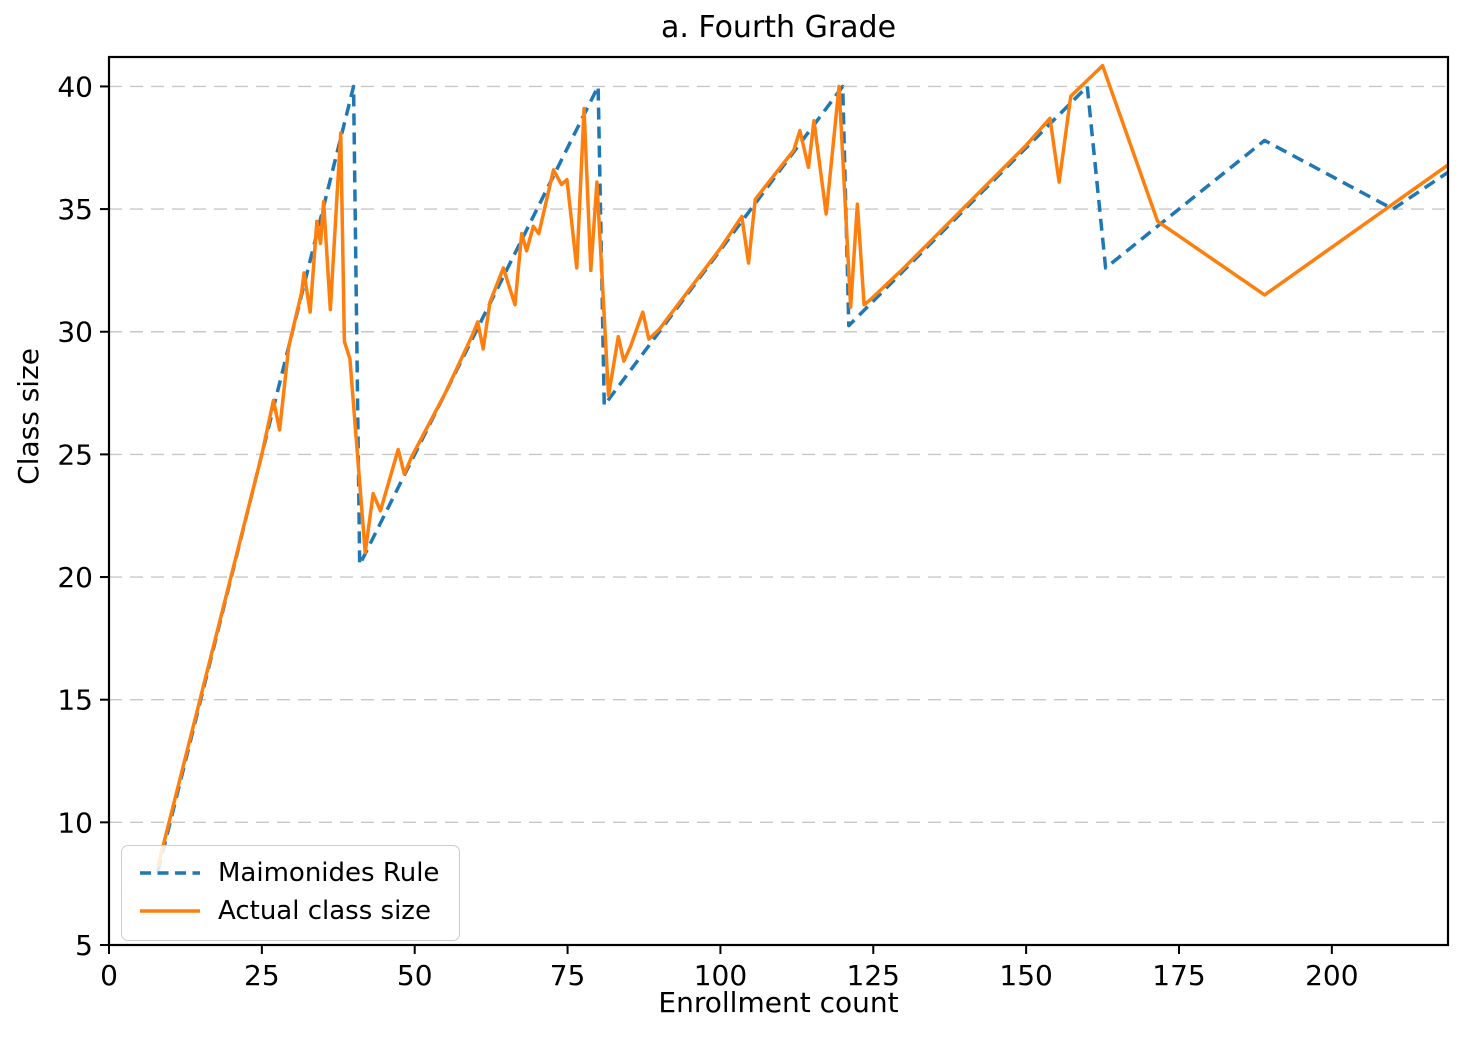 This screenshot has height=1046, width=1466. What do you see at coordinates (873, 975) in the screenshot?
I see `x-tick-label-125: 125` at bounding box center [873, 975].